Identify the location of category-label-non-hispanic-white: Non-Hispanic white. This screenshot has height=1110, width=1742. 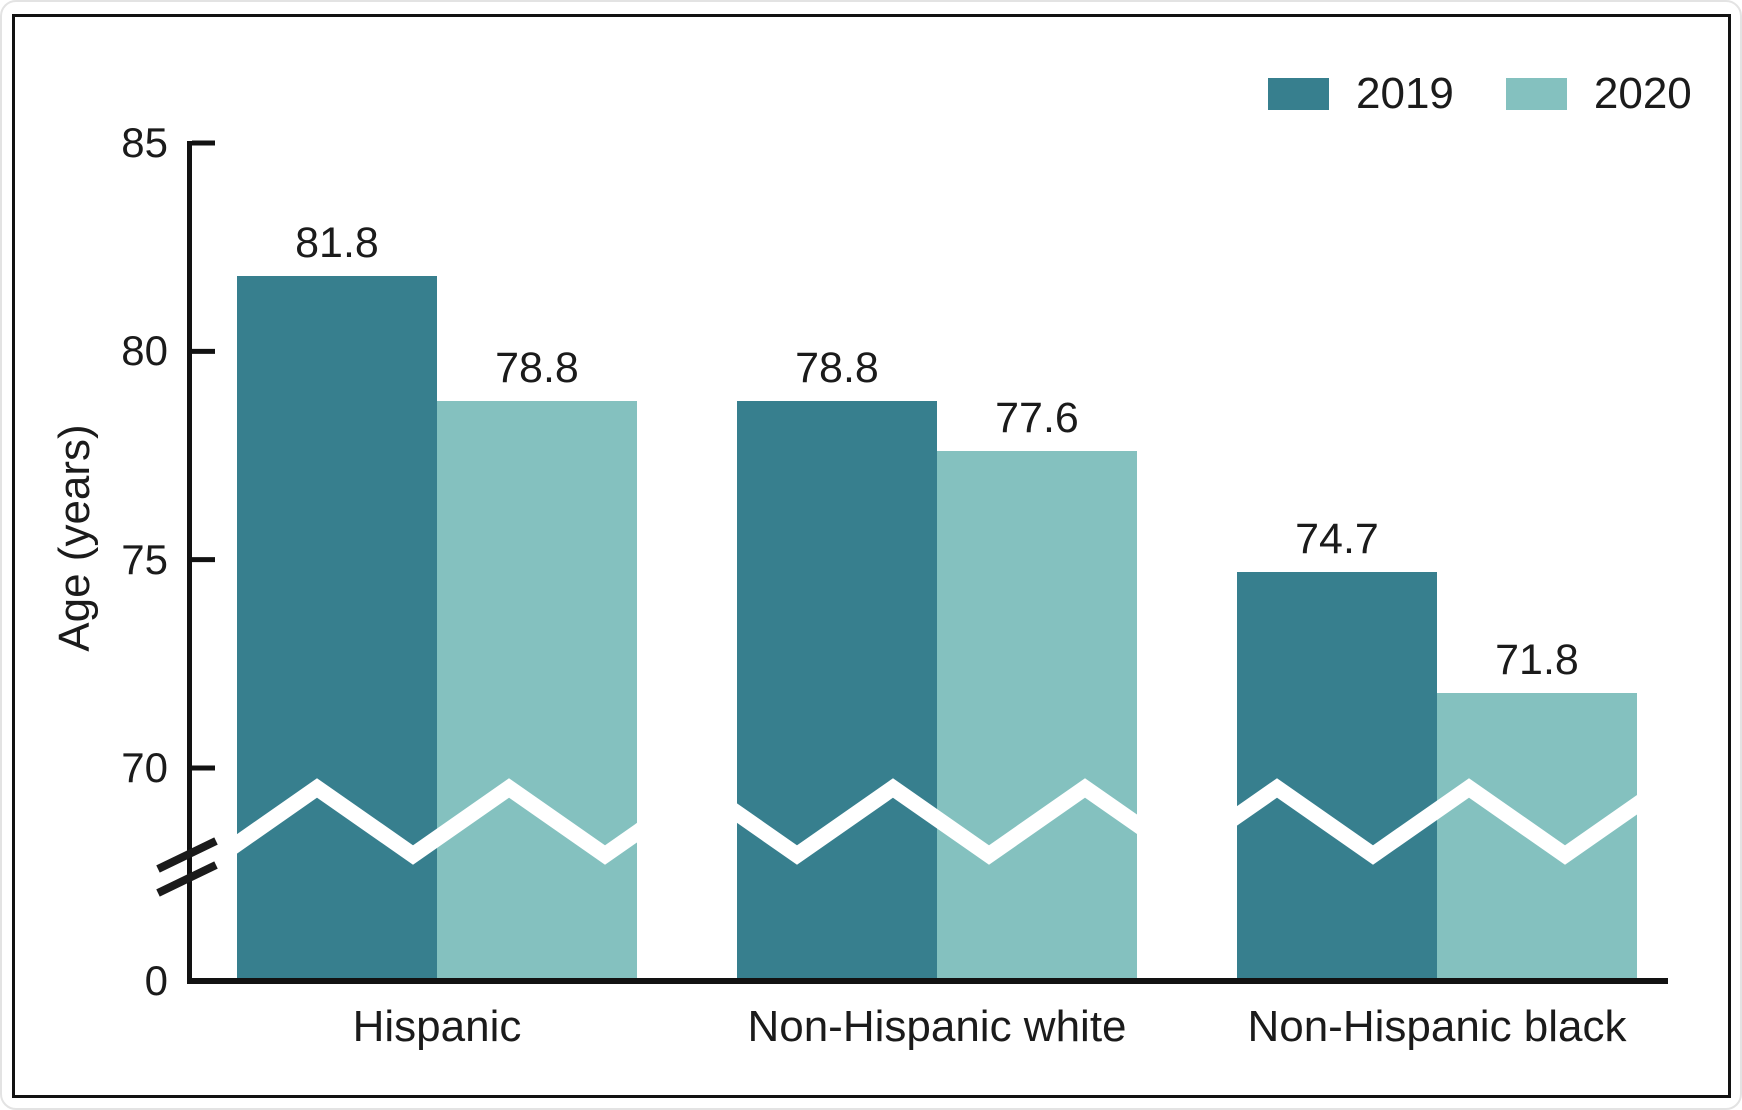
(937, 1026).